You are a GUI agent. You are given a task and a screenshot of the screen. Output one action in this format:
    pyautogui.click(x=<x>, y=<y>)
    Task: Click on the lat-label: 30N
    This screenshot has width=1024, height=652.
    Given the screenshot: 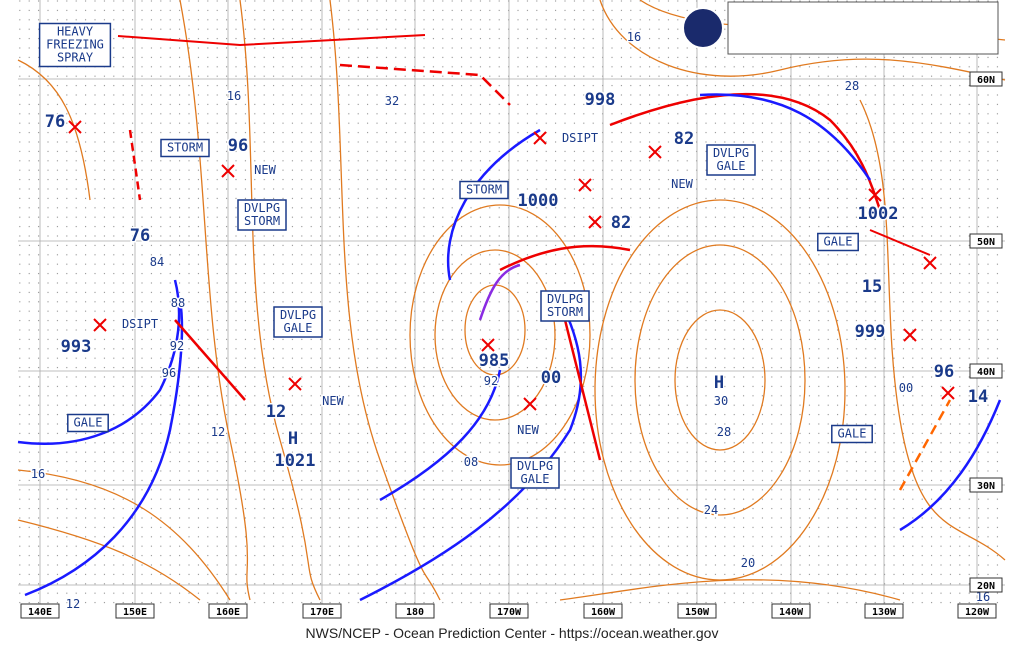 What is the action you would take?
    pyautogui.click(x=986, y=486)
    